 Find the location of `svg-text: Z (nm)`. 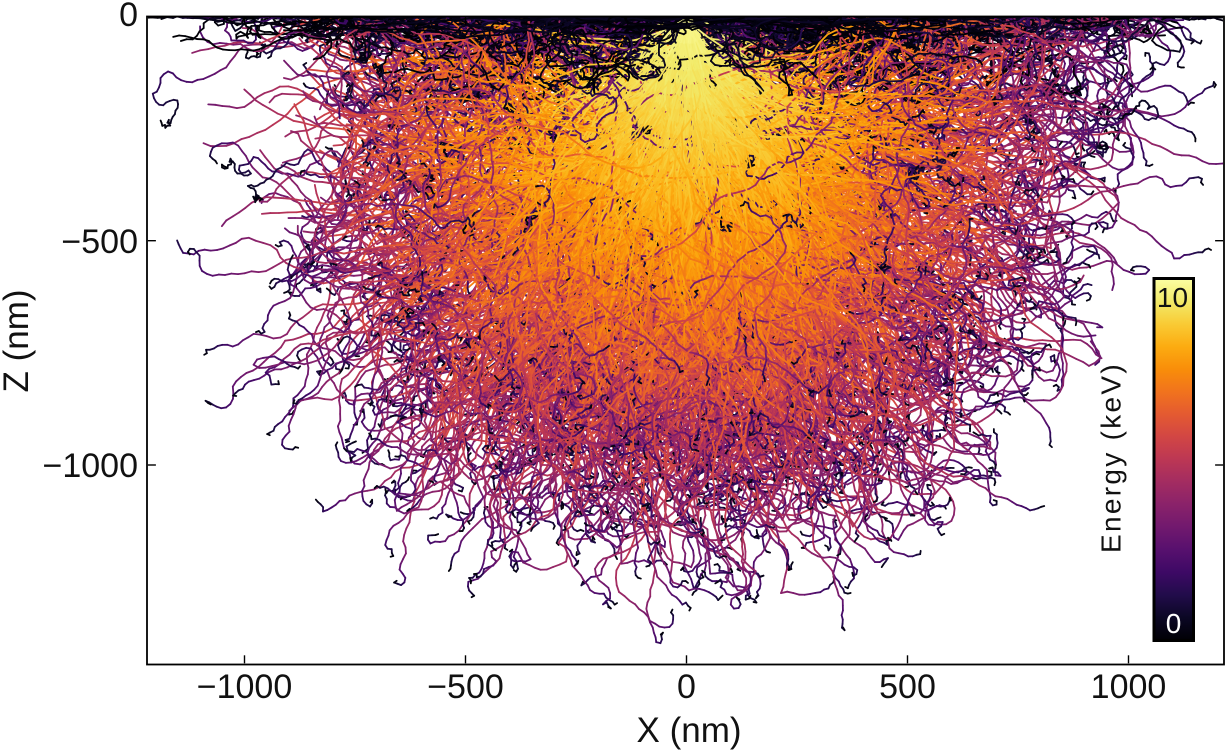

svg-text: Z (nm) is located at coordinates (18, 340).